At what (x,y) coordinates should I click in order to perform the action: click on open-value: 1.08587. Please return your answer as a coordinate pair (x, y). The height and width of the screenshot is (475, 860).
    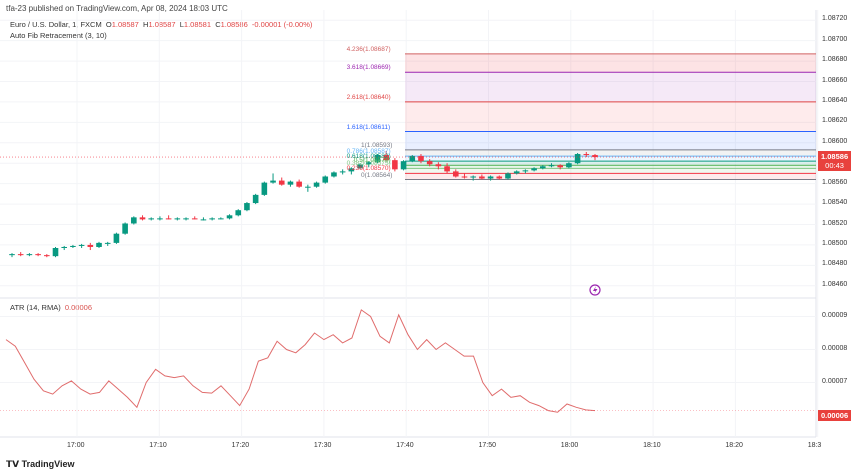
    Looking at the image, I should click on (125, 24).